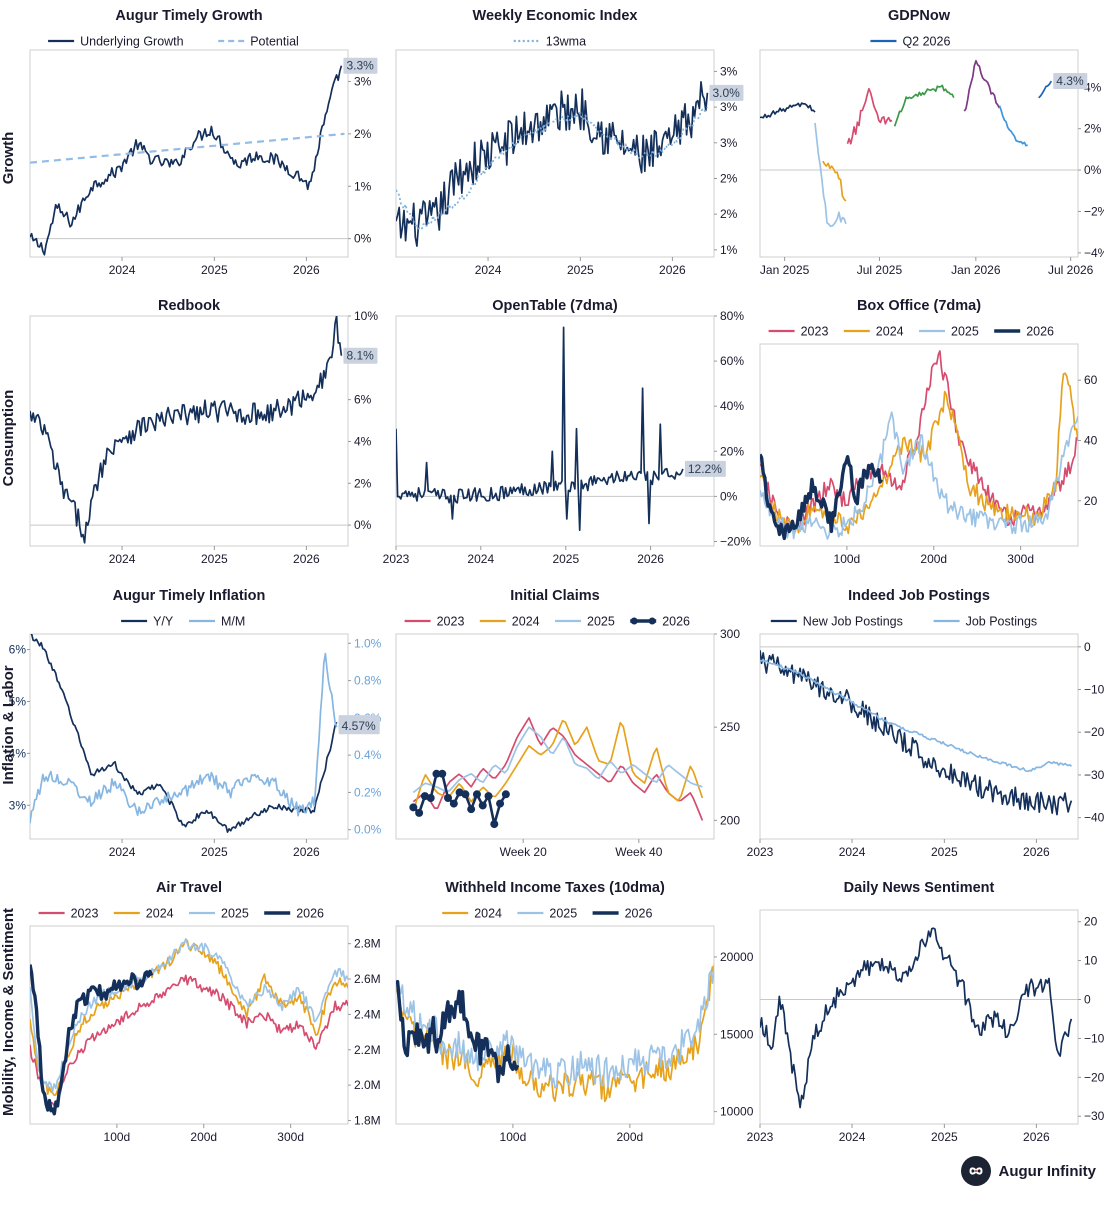 This screenshot has width=1104, height=1205. Describe the element at coordinates (363, 186) in the screenshot. I see `y-tick-label: 1%` at that location.